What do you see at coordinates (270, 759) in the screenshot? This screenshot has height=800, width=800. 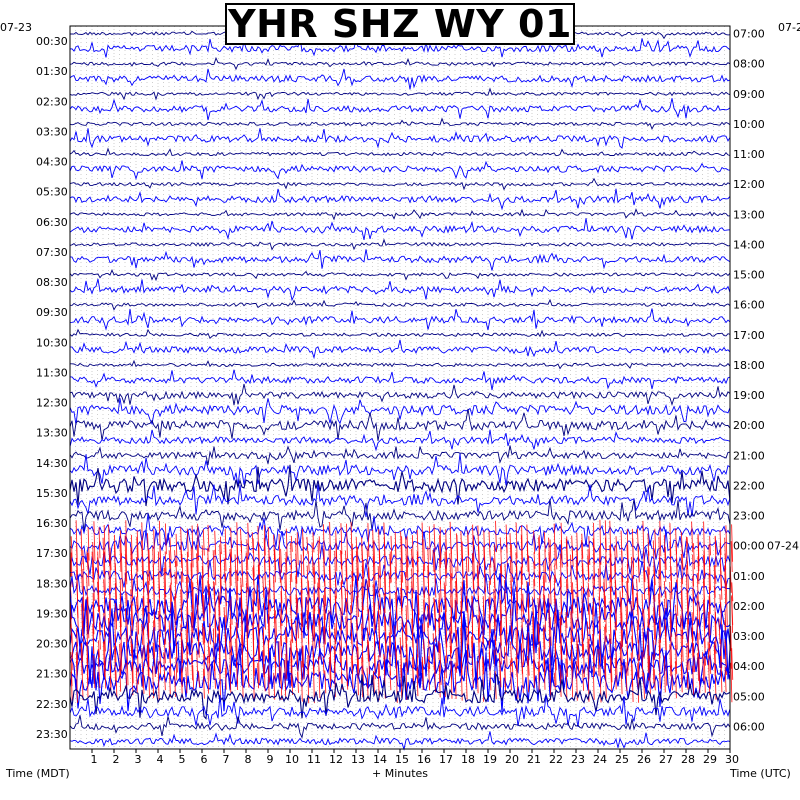 I see `x-tick-label: 9` at bounding box center [270, 759].